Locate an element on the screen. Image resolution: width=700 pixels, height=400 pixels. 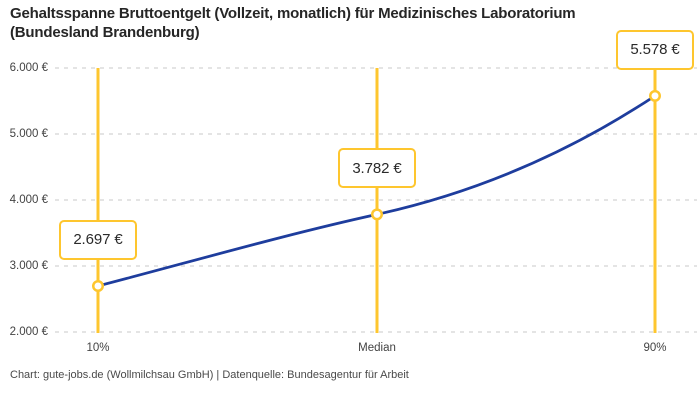
data-point-Median is located at coordinates (377, 214).